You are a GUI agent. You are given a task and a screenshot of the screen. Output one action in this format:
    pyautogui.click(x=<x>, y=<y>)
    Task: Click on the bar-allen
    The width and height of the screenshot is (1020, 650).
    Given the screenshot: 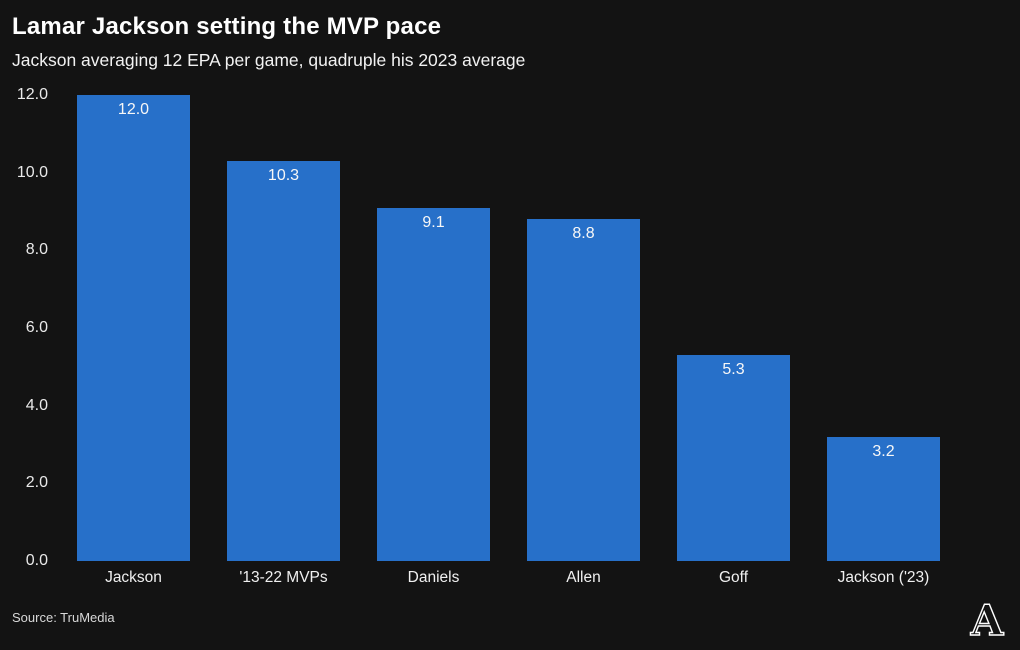 What is the action you would take?
    pyautogui.click(x=583, y=390)
    